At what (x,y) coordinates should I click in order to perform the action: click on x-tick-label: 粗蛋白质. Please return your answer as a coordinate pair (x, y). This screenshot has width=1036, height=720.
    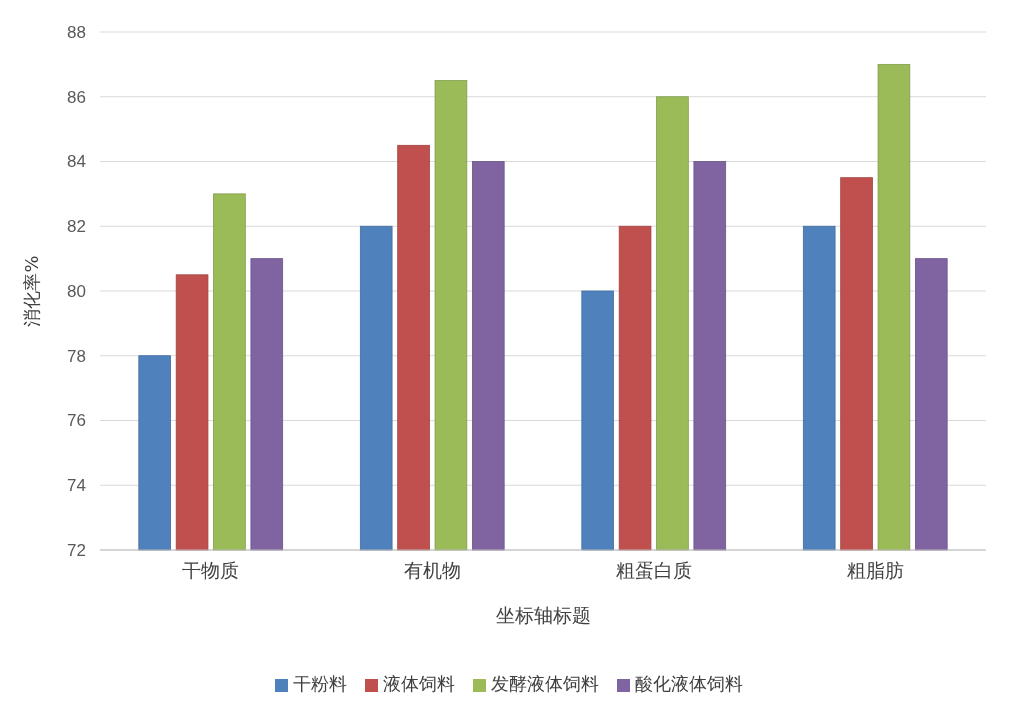
    Looking at the image, I should click on (653, 571).